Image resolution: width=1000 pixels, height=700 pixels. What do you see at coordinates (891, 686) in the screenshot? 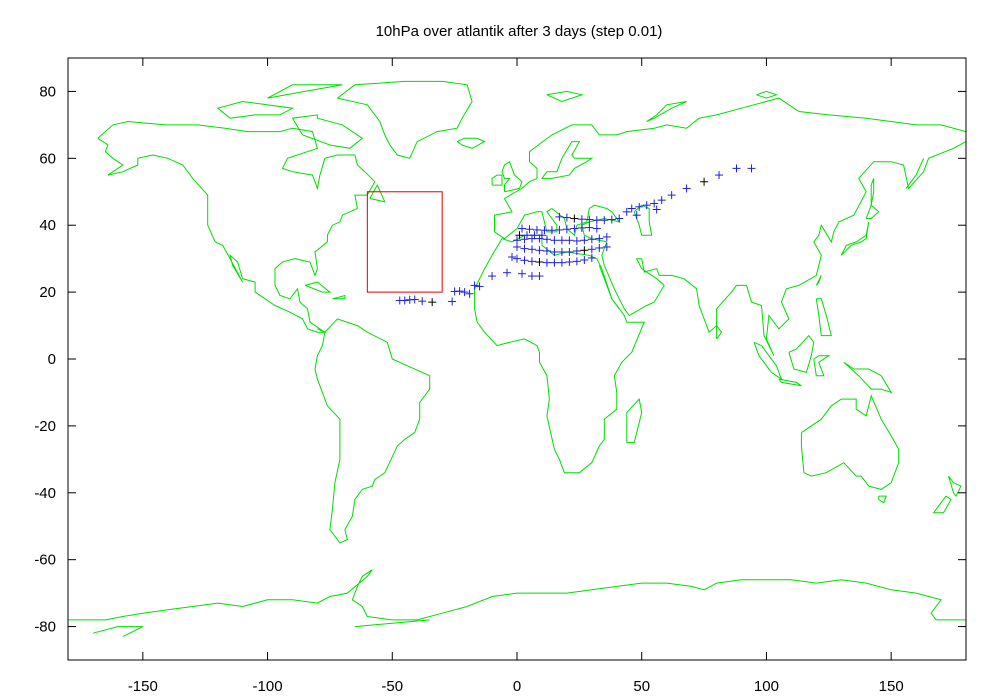
I see `x-tick-label: 150` at bounding box center [891, 686].